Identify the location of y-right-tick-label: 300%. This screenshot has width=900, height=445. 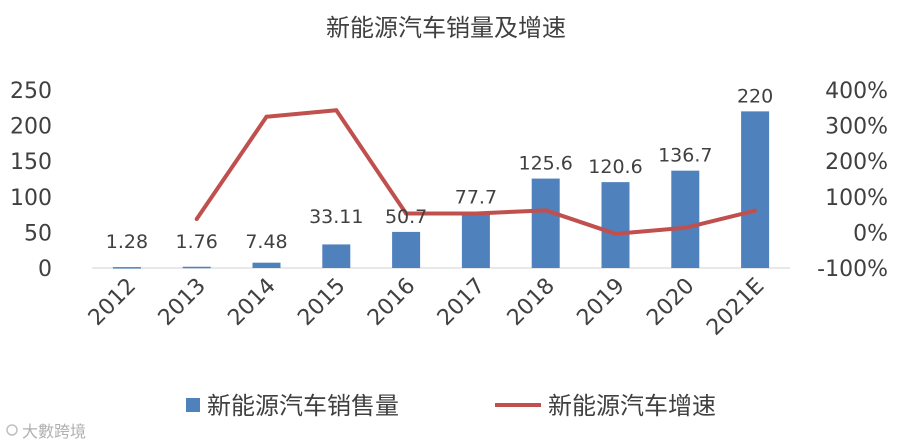
(856, 127).